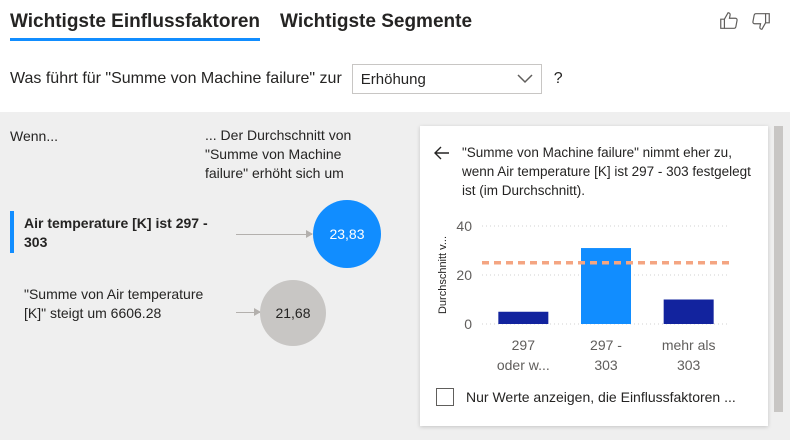 This screenshot has width=790, height=440. I want to click on bubble-value-2: 21,68, so click(293, 313).